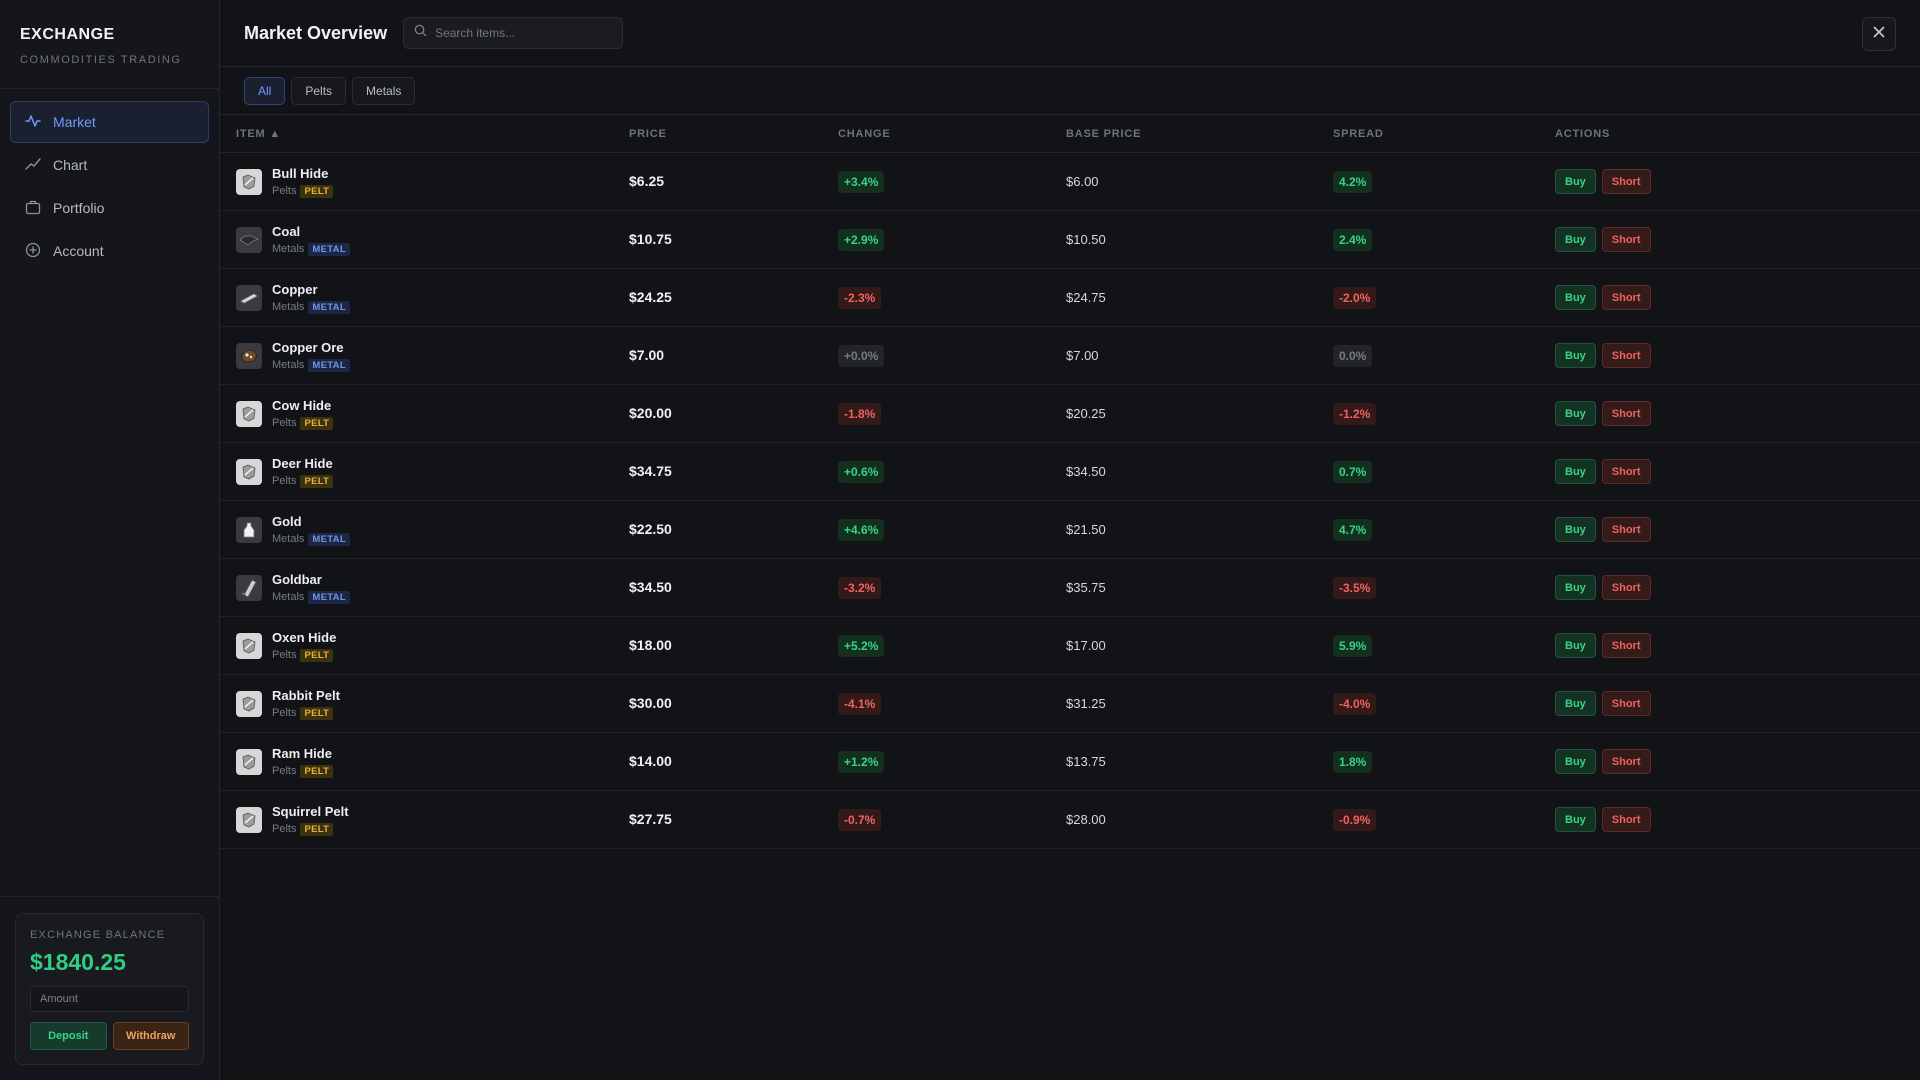  I want to click on search-input, so click(524, 33).